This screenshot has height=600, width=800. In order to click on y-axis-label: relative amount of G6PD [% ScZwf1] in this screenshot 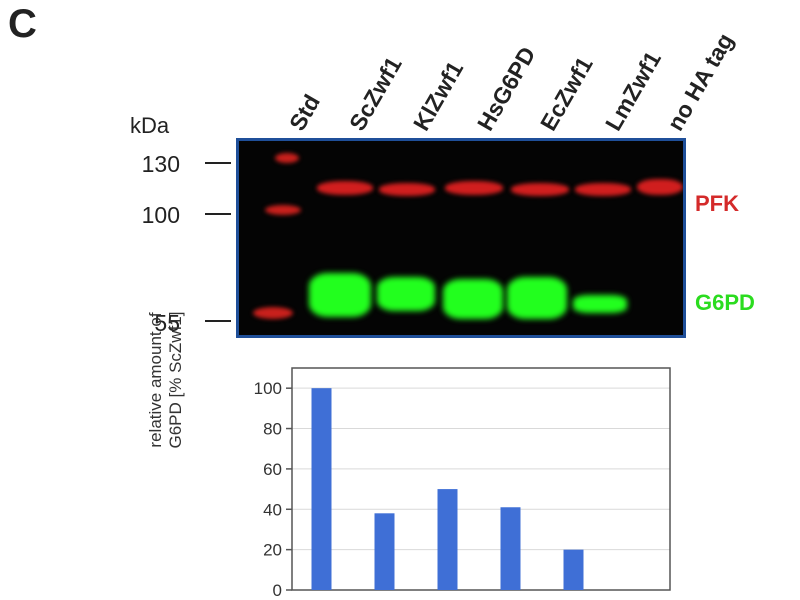, I will do `click(166, 380)`.